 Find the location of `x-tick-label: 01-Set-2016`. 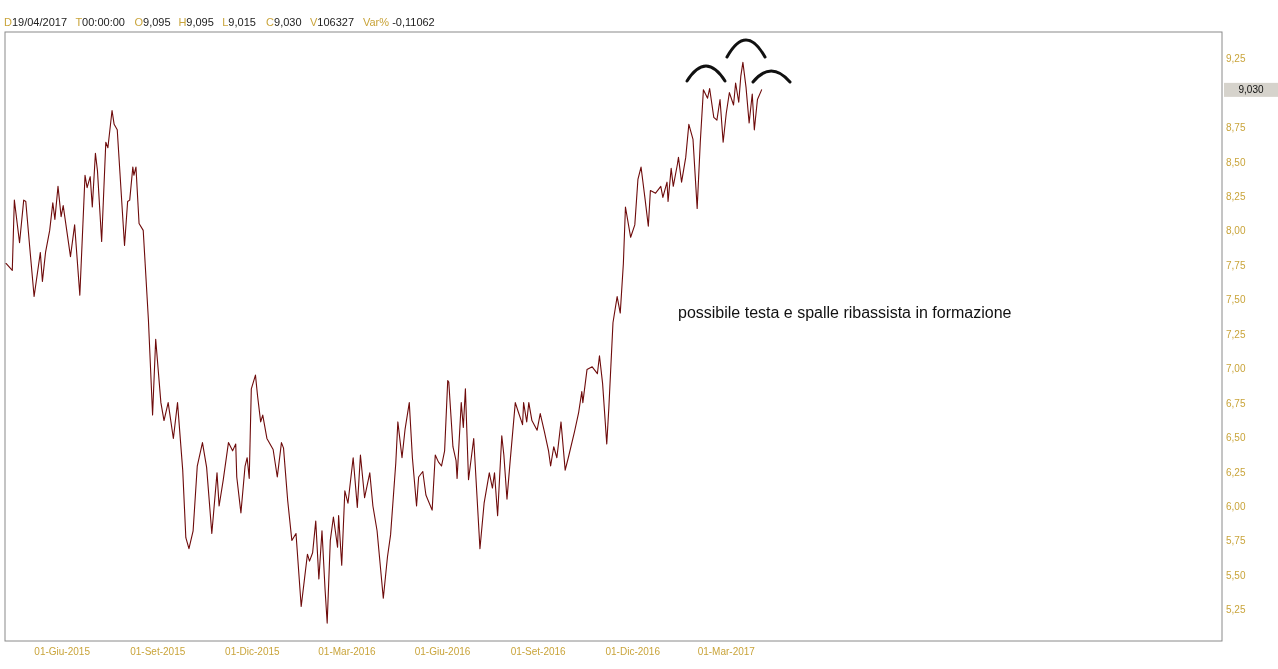

x-tick-label: 01-Set-2016 is located at coordinates (538, 651).